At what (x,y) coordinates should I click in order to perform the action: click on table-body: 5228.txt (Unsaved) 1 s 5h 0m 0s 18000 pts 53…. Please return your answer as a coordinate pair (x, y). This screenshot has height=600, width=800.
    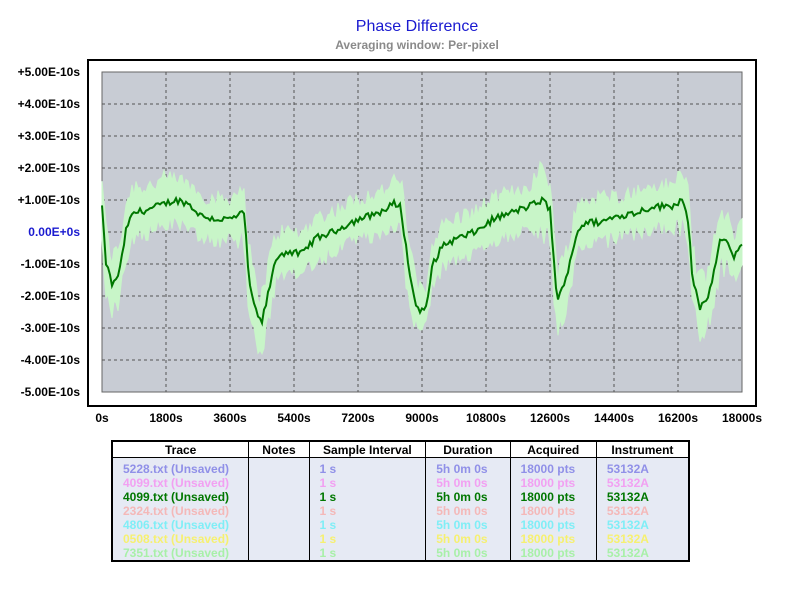
    Looking at the image, I should click on (400, 508).